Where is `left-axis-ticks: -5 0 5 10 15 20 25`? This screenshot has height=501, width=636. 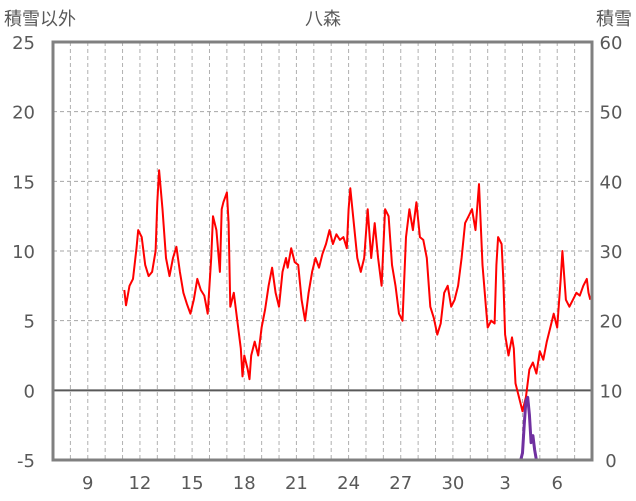
left-axis-ticks: -5 0 5 10 15 20 25 is located at coordinates (23, 252).